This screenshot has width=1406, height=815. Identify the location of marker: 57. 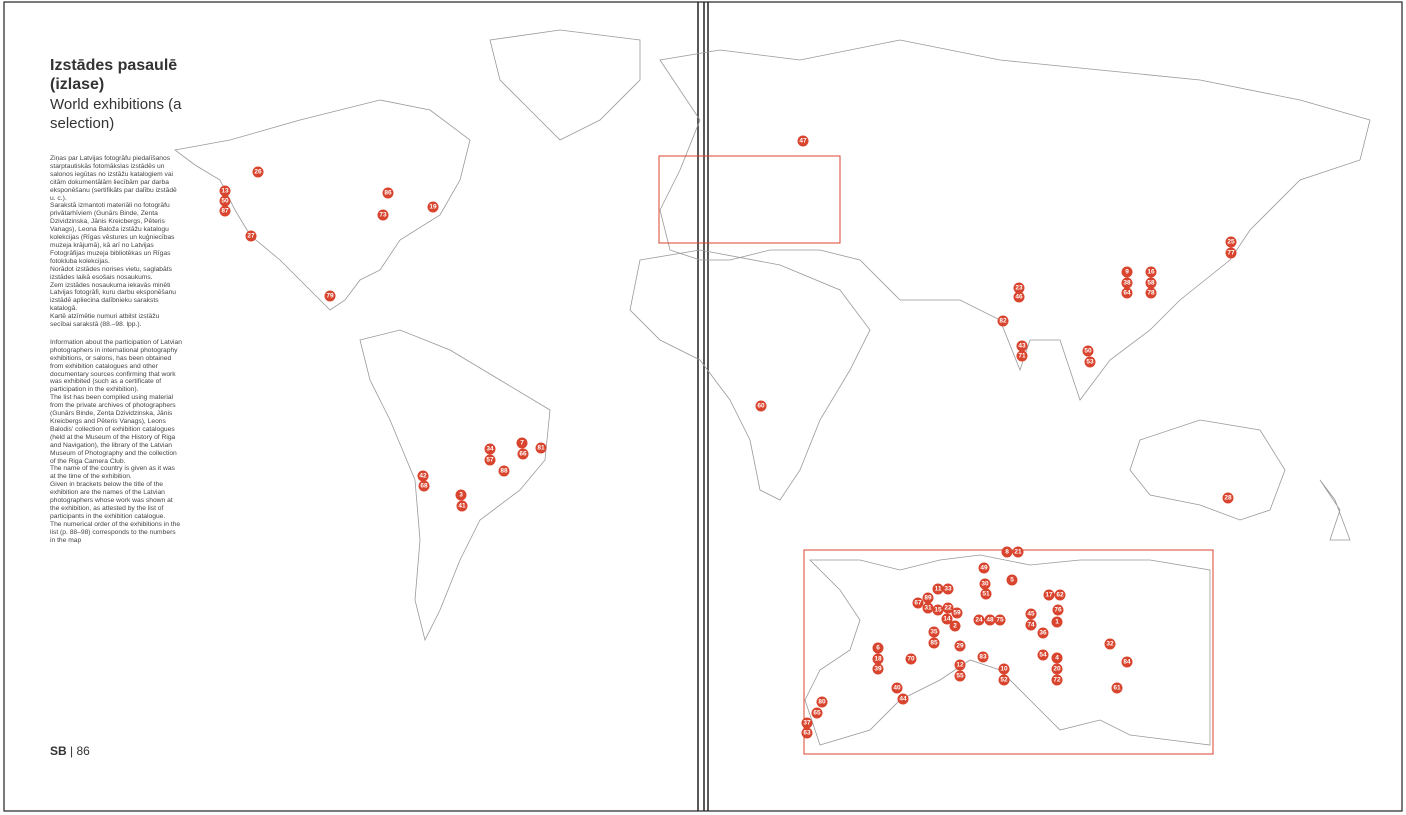
(490, 460).